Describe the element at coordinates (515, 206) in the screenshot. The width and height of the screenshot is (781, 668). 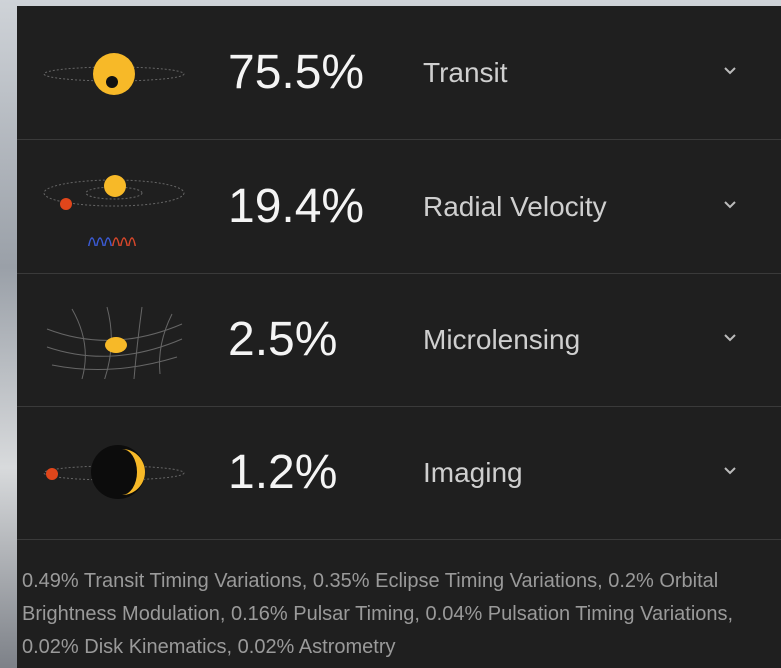
I see `method-name: Radial Velocity` at that location.